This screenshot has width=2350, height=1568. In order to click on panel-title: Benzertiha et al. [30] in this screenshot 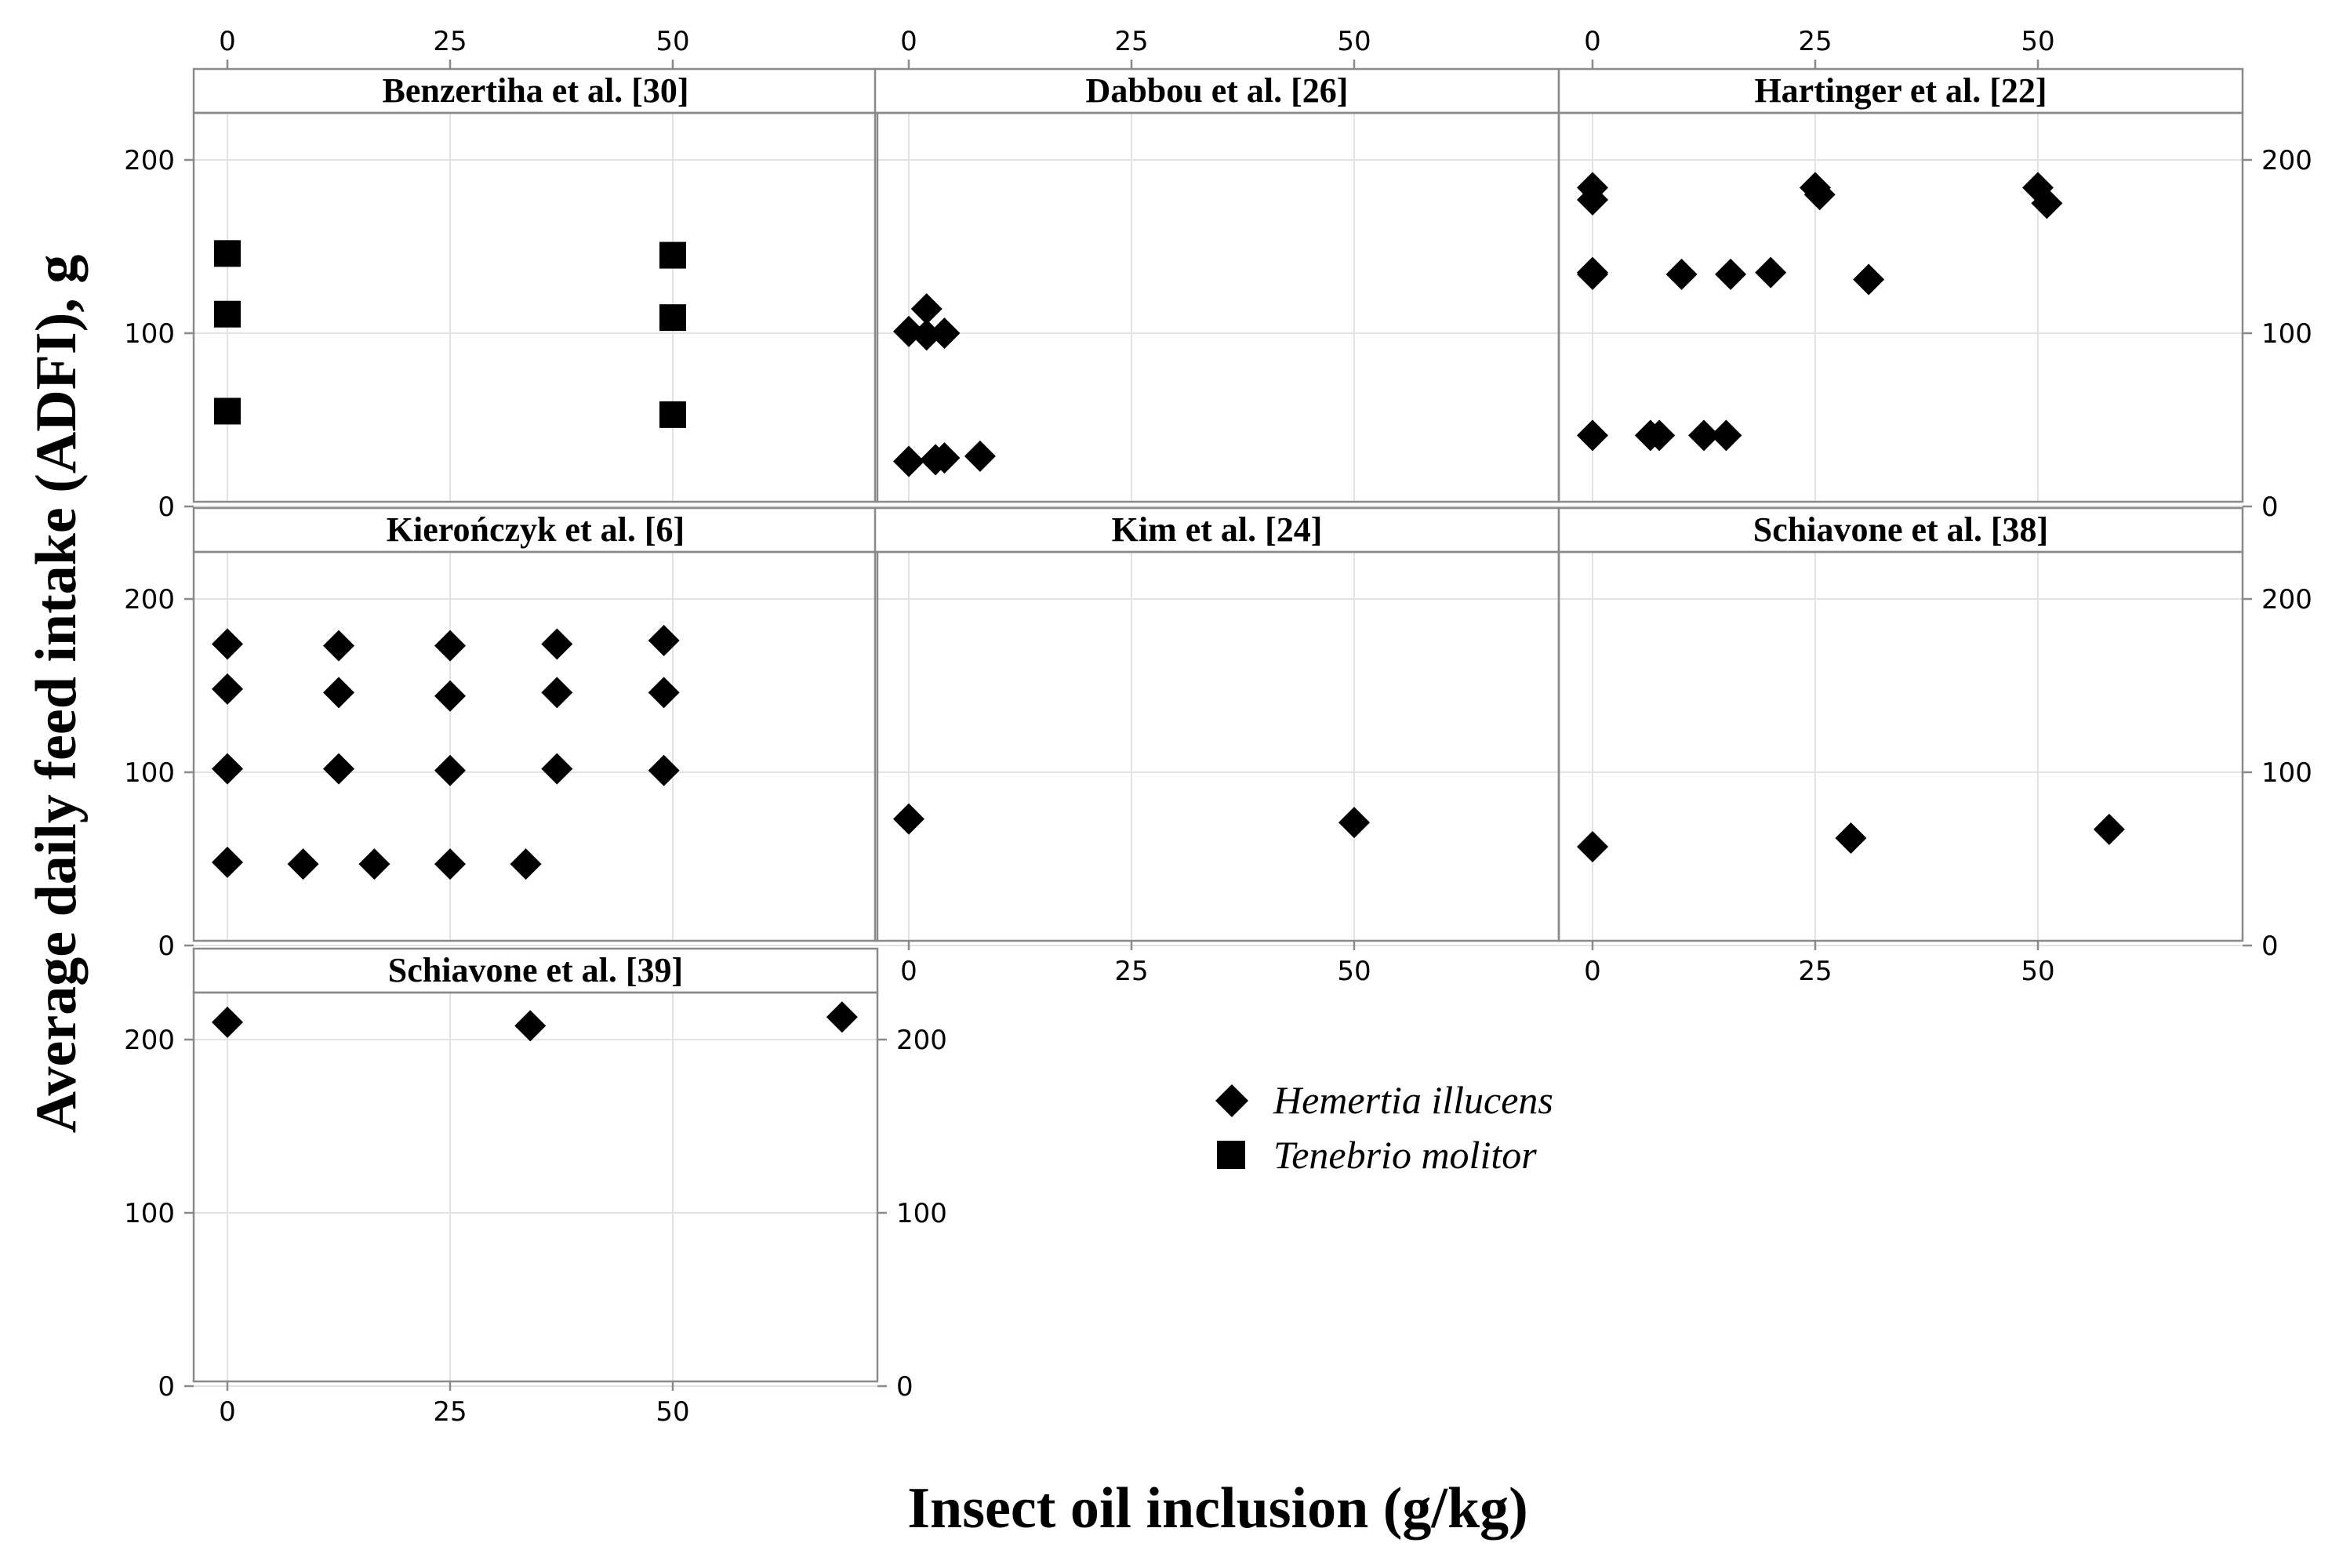, I will do `click(536, 90)`.